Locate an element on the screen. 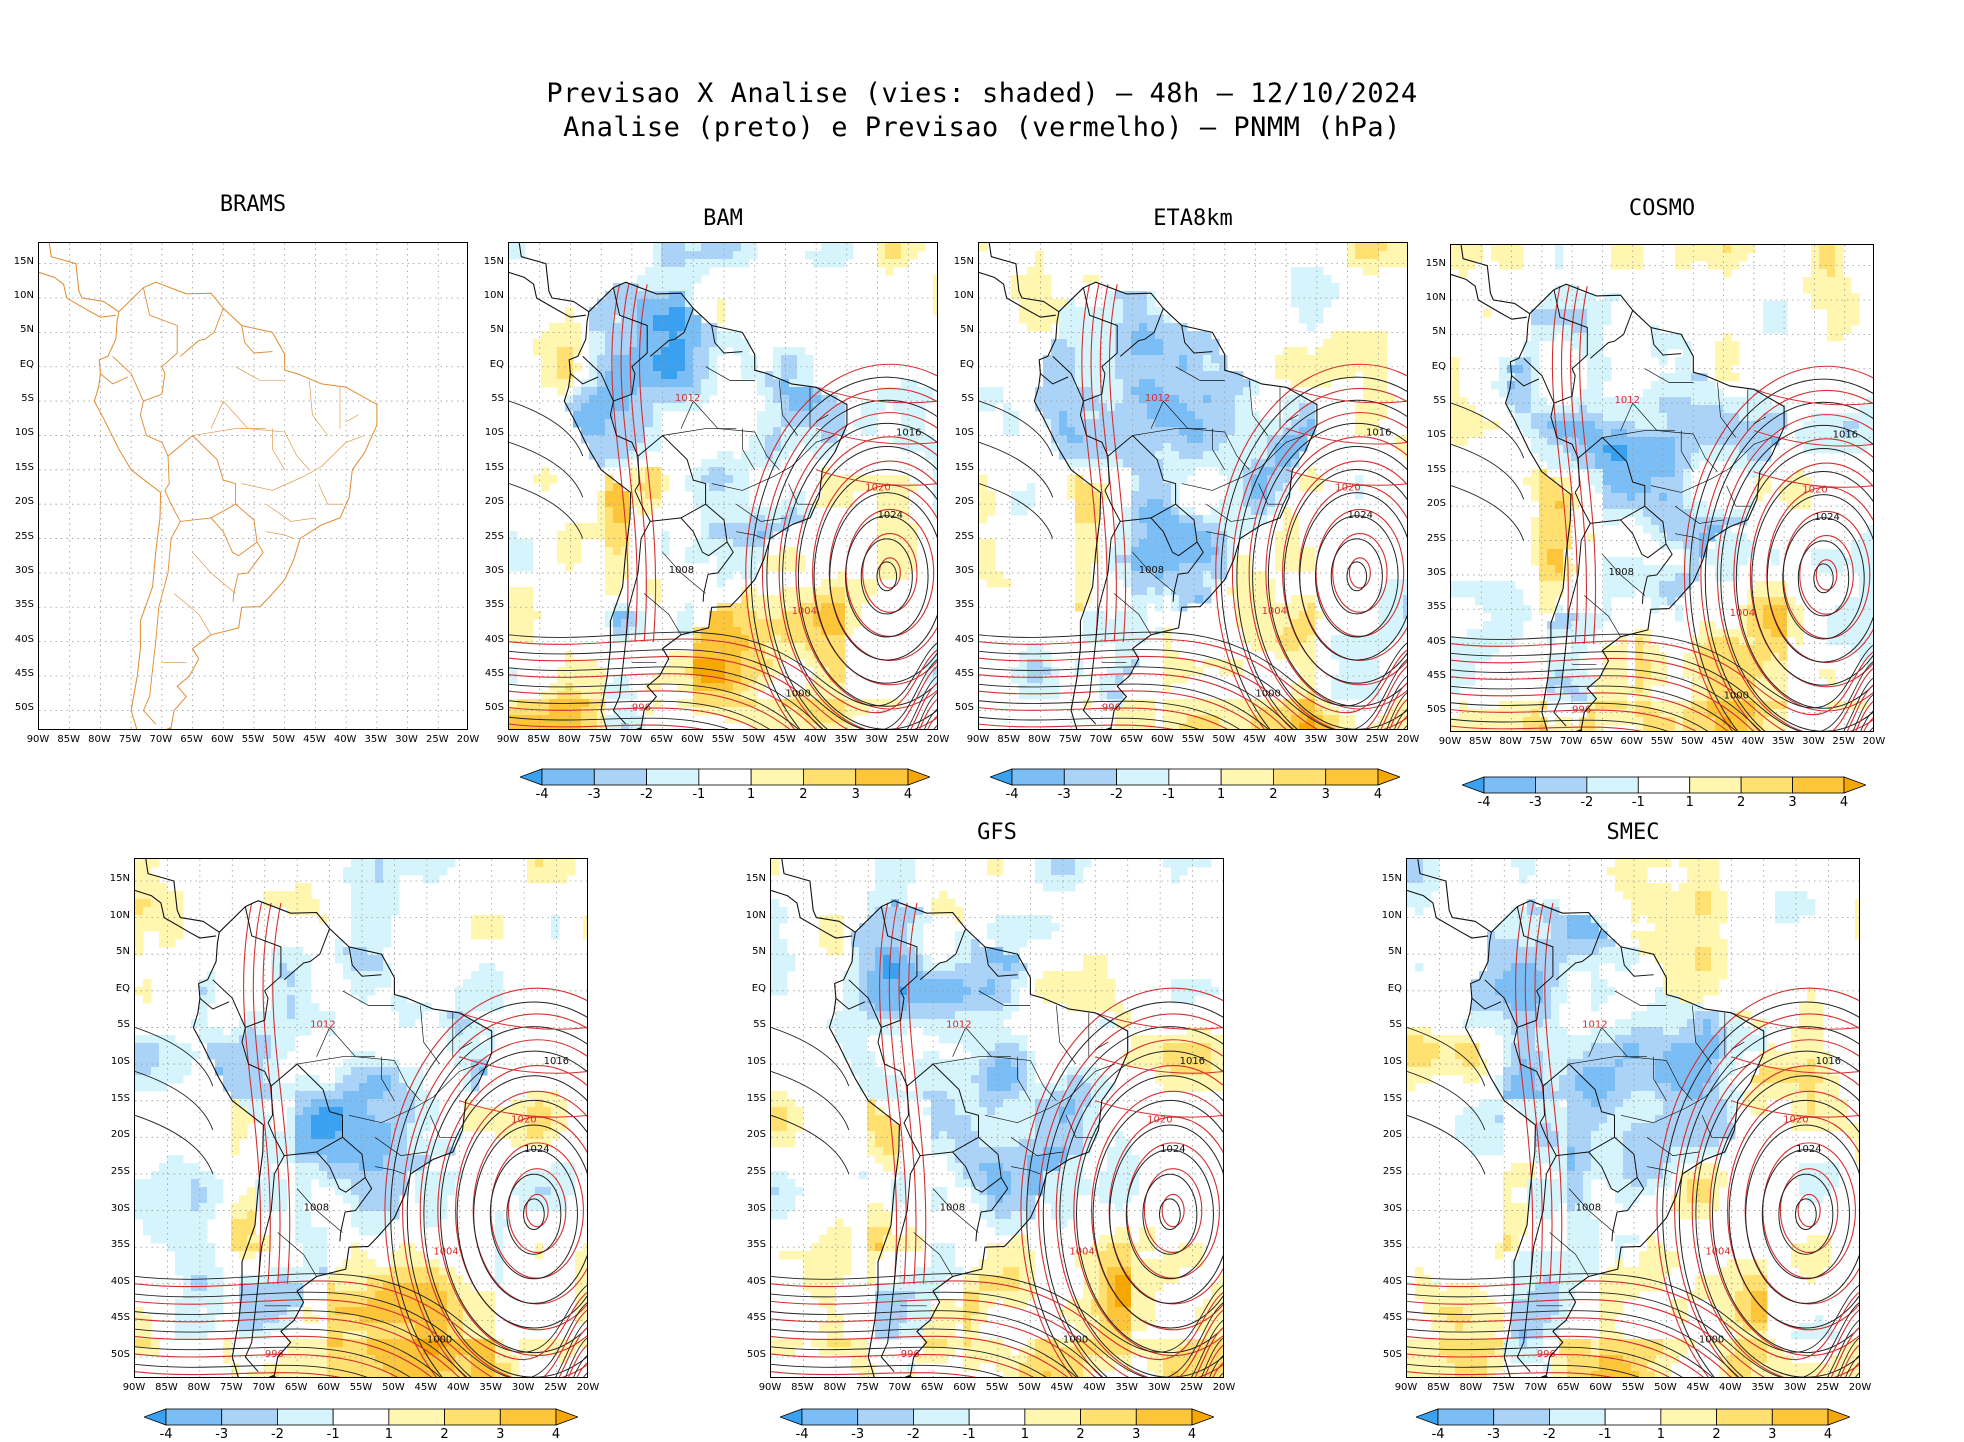 This screenshot has width=1964, height=1442. panel-title: GFS is located at coordinates (997, 832).